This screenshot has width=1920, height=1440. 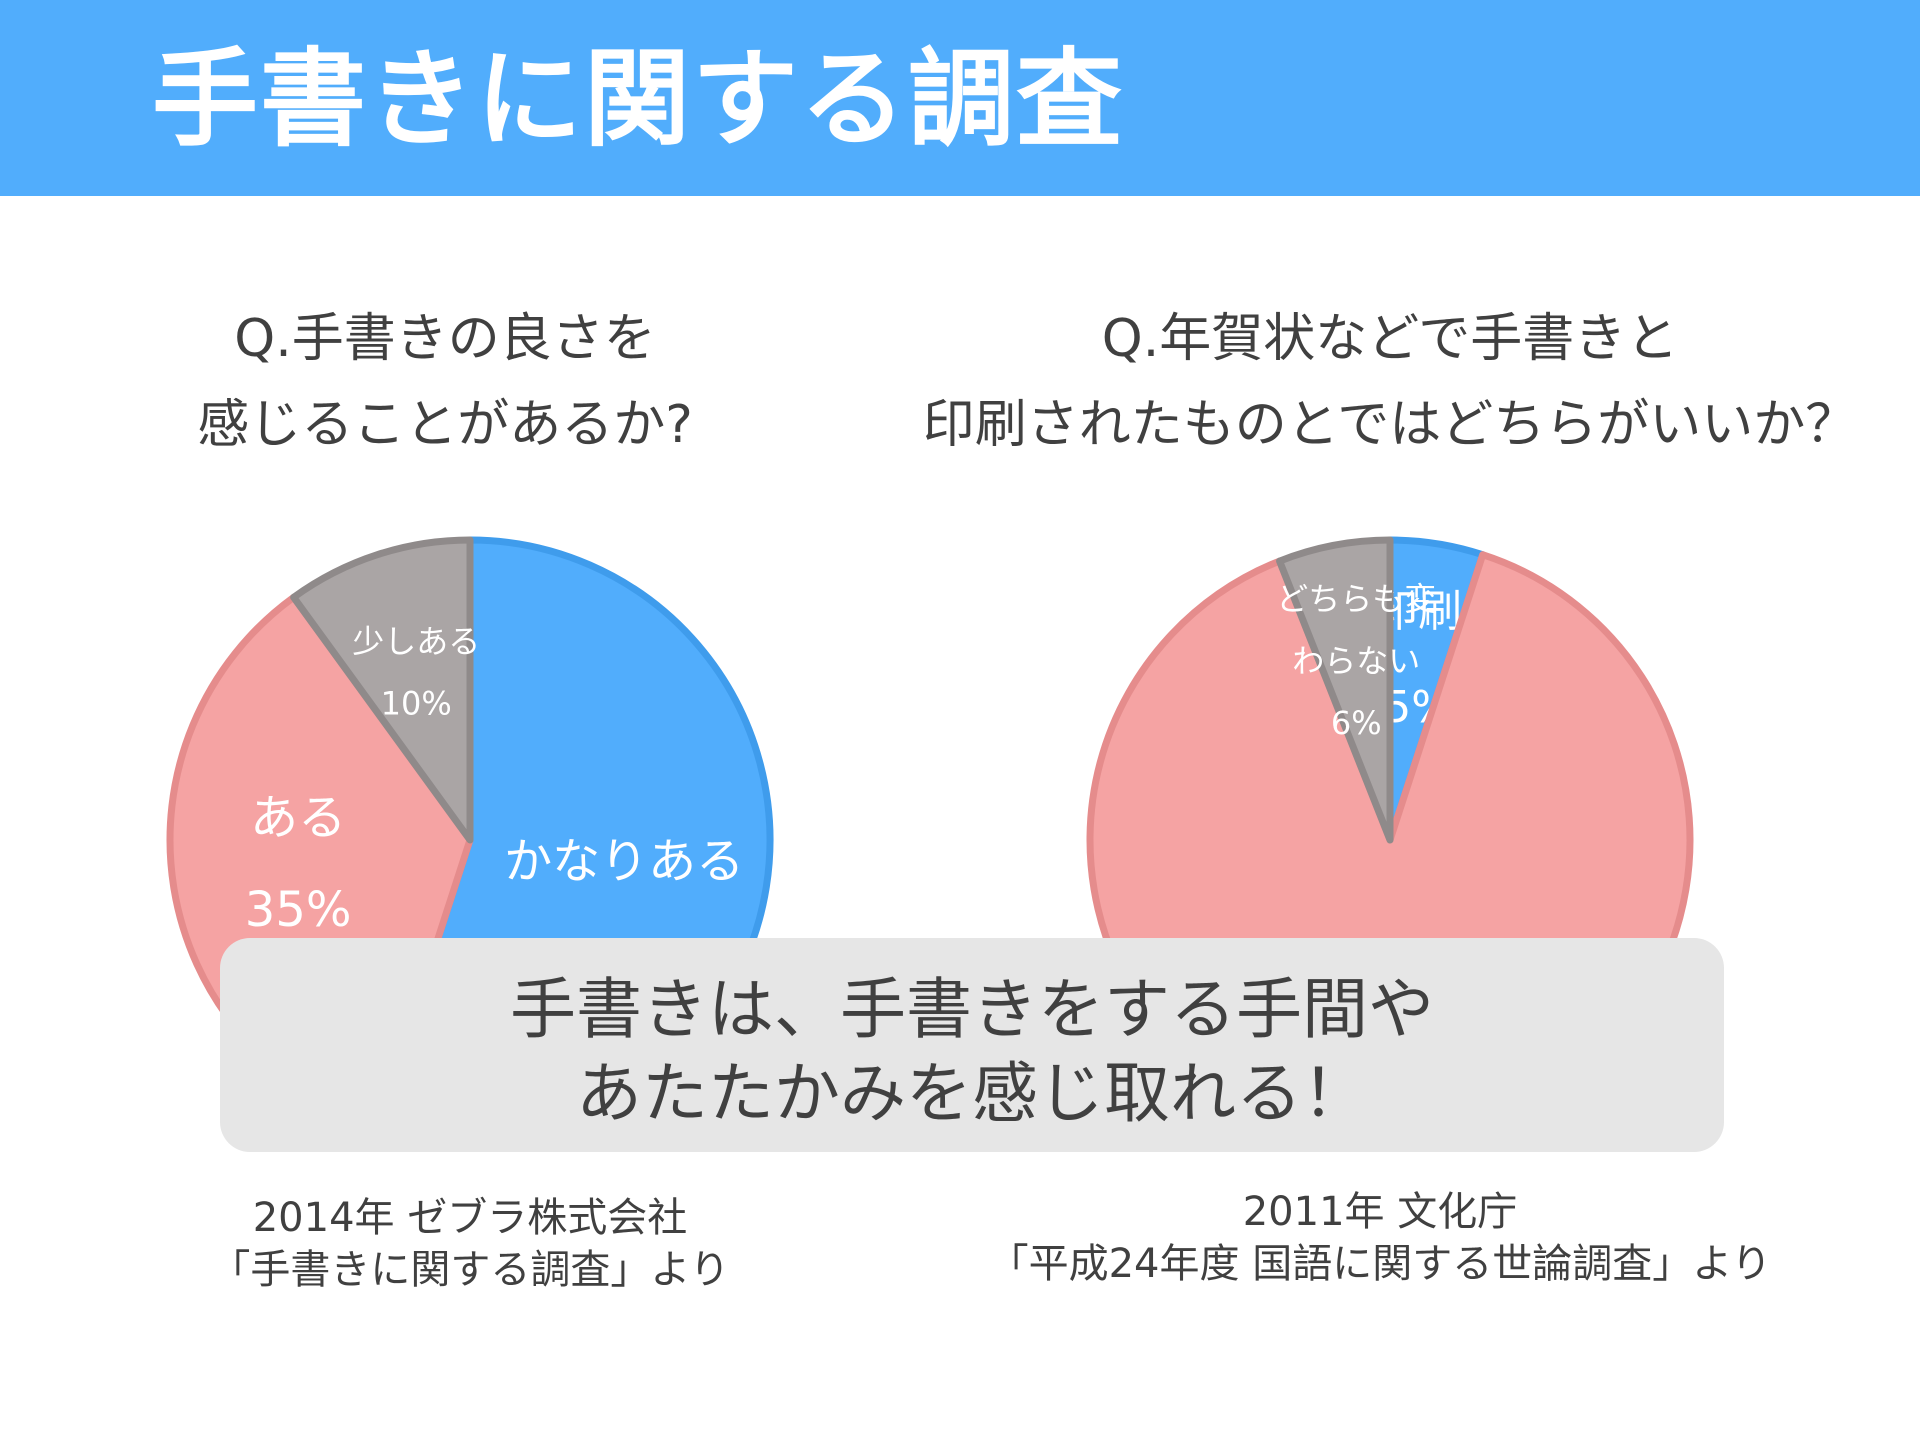 I want to click on question-2: Q.年賀状などで手書きと 印刷されたものとではどちらがいいか？, so click(x=1390, y=382).